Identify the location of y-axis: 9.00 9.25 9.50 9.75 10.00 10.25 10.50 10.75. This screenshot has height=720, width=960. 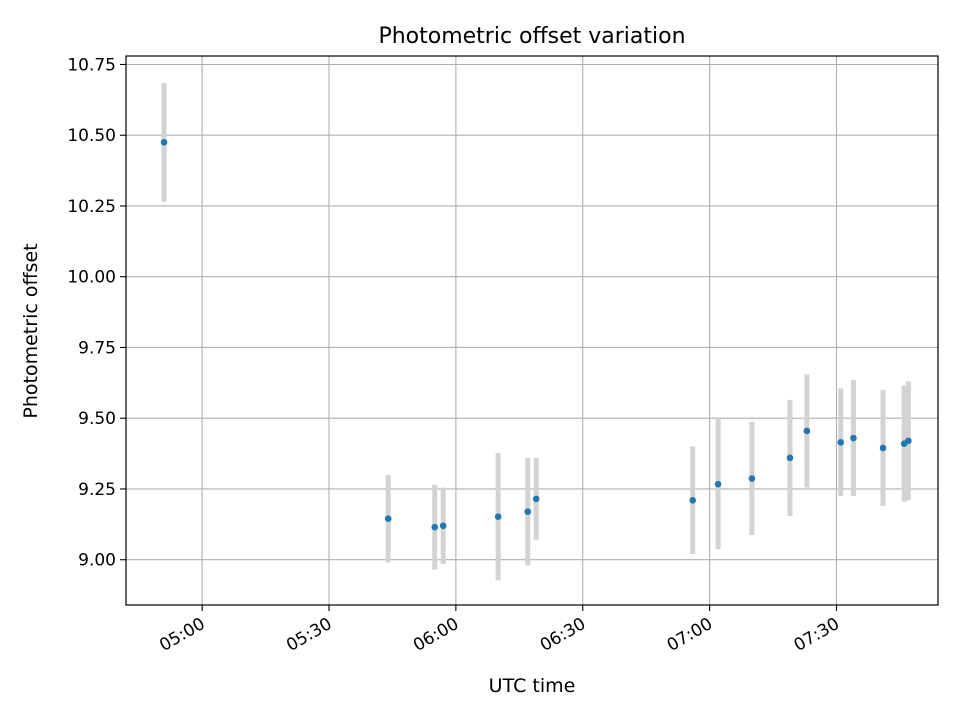
(96, 313).